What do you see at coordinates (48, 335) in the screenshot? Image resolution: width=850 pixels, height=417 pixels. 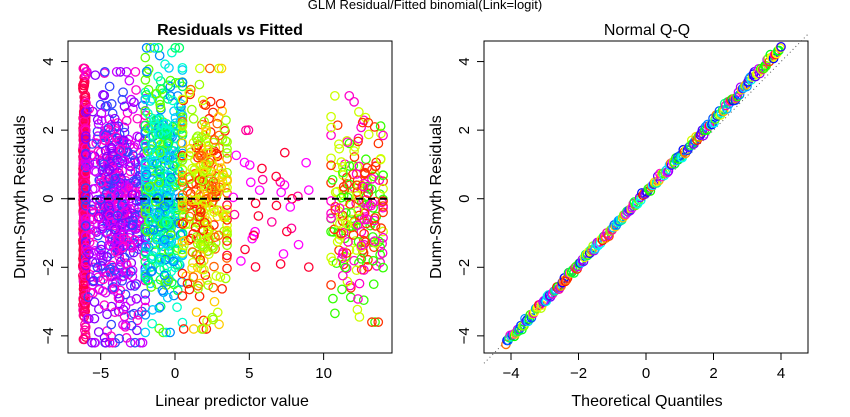 I see `left-y-tick-label: −4` at bounding box center [48, 335].